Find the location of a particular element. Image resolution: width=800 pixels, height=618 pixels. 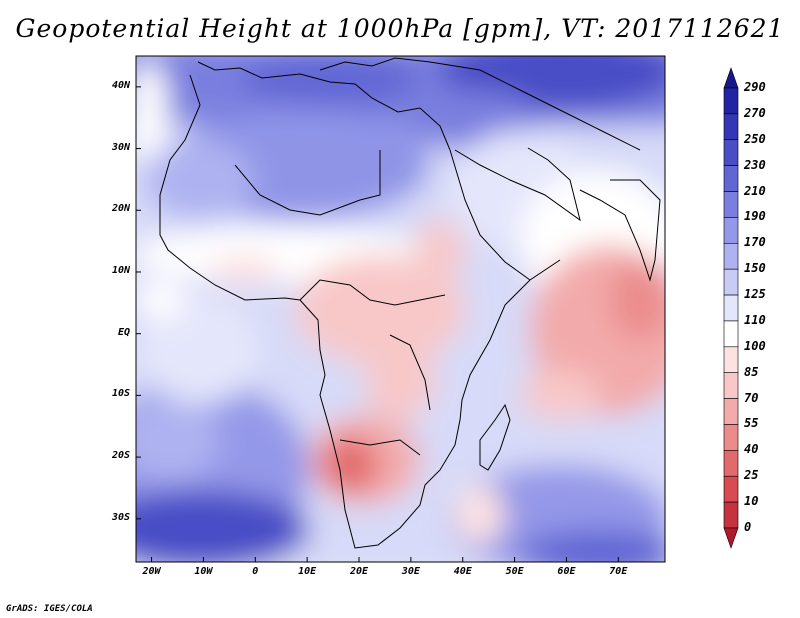

lon-label: 10W is located at coordinates (203, 571).